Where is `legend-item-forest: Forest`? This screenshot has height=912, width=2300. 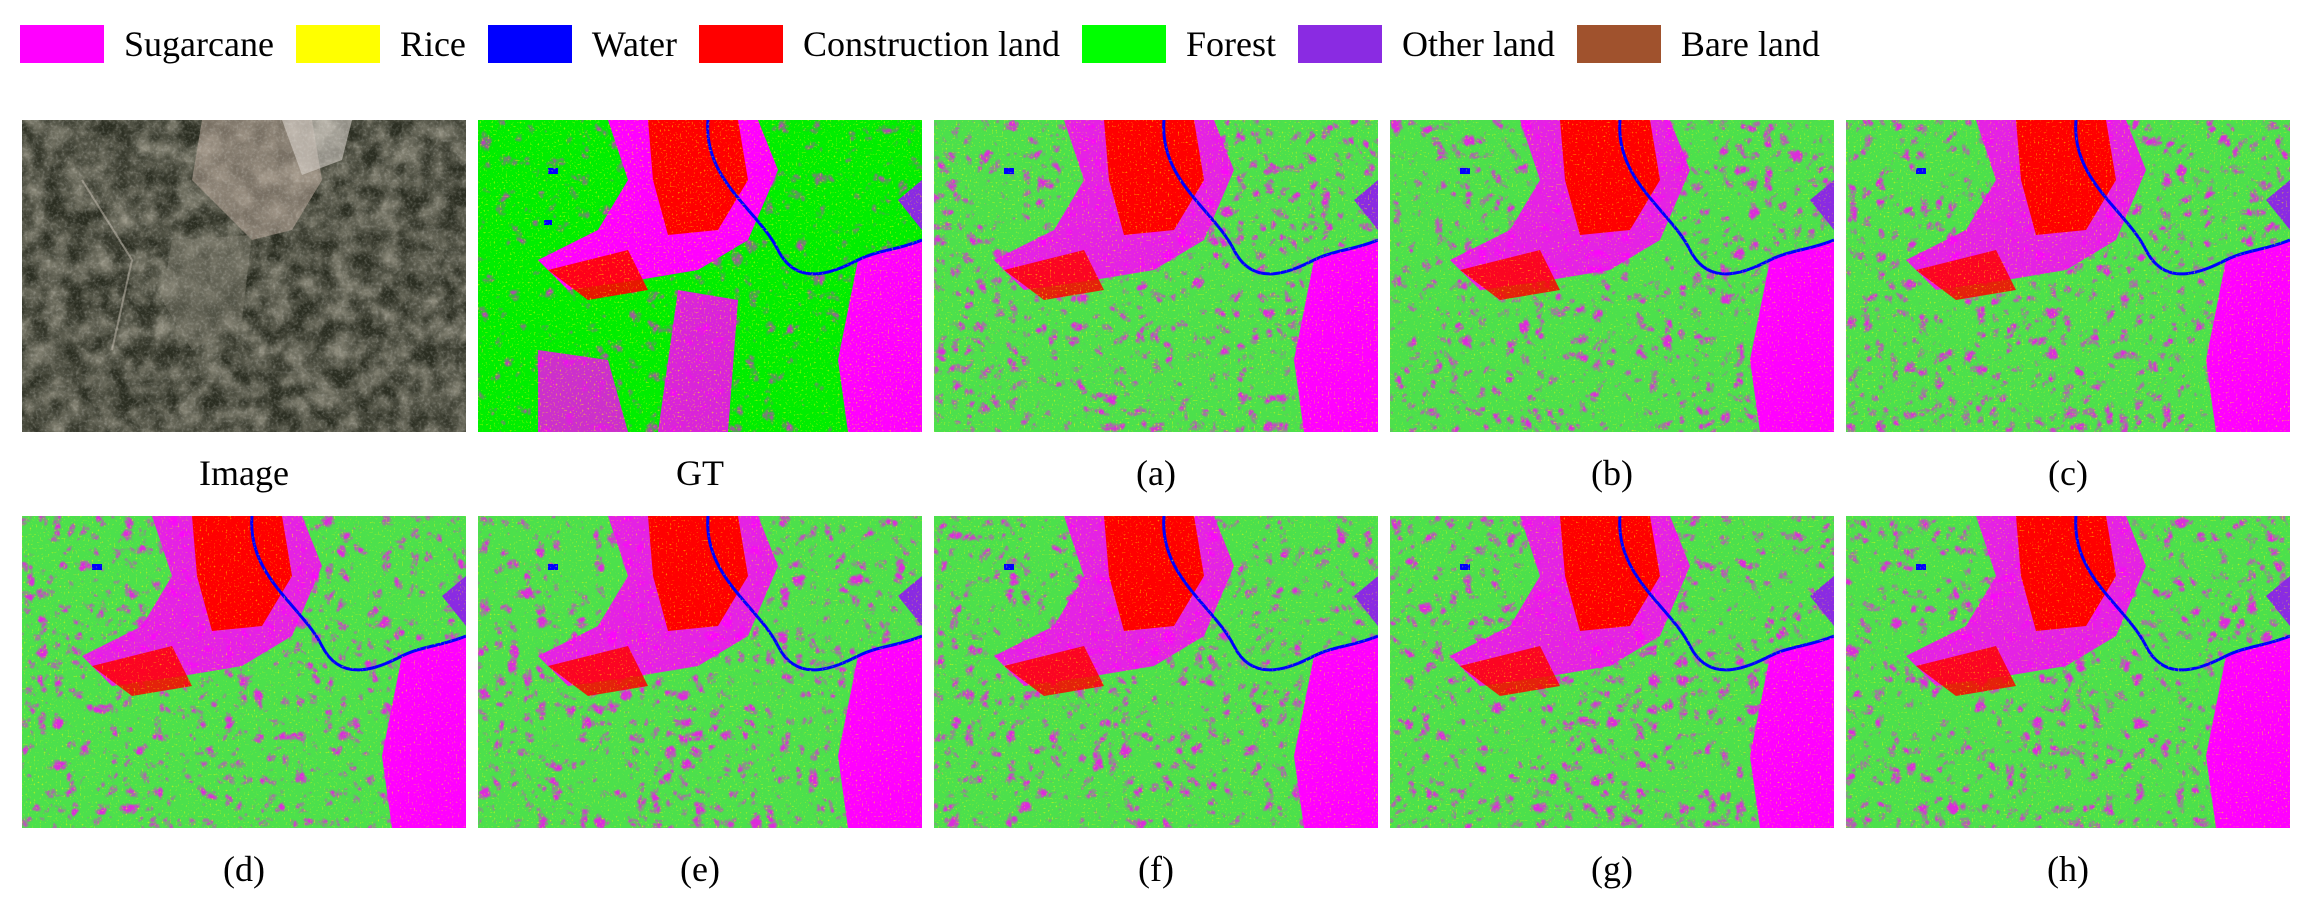
legend-item-forest: Forest is located at coordinates (1178, 44).